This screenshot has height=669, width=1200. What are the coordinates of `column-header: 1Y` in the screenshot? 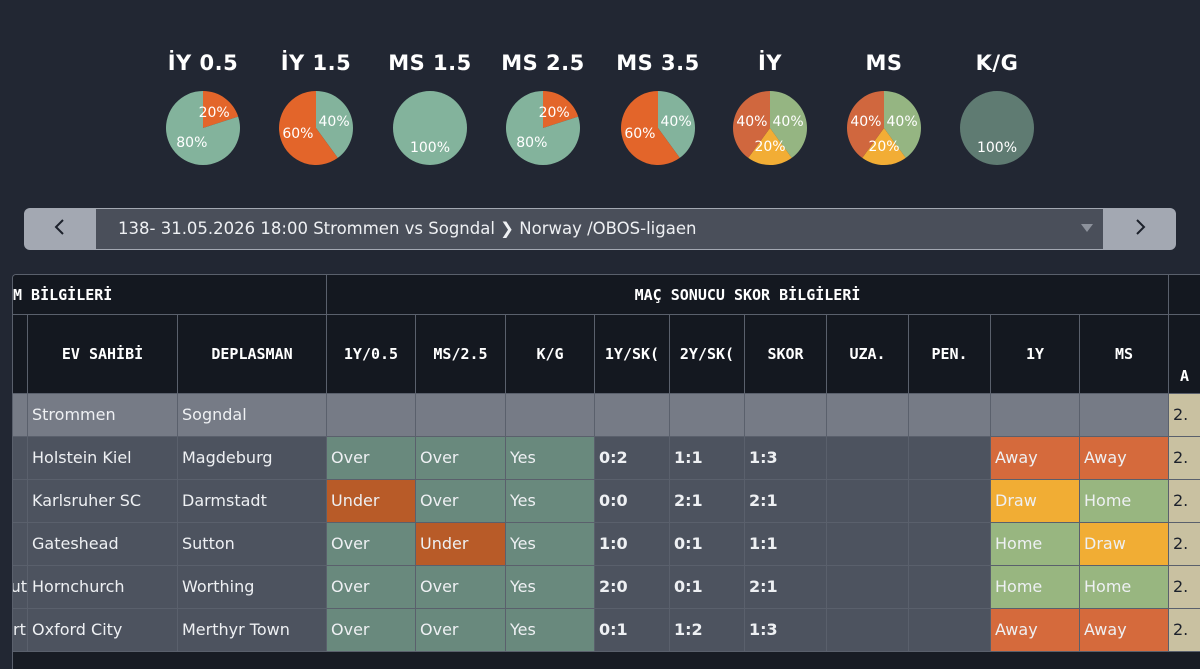 It's located at (1035, 354).